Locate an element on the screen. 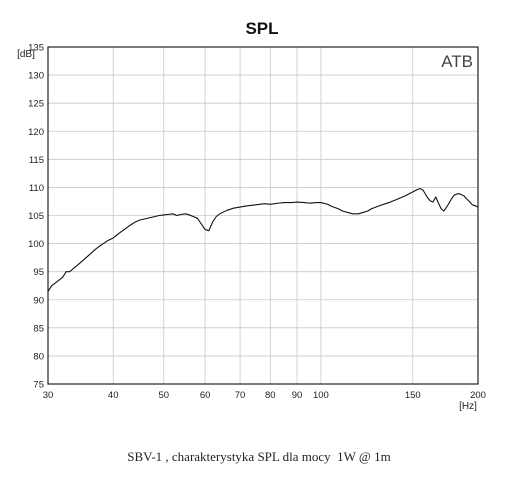  y-tick-label-100: 100 is located at coordinates (36, 244).